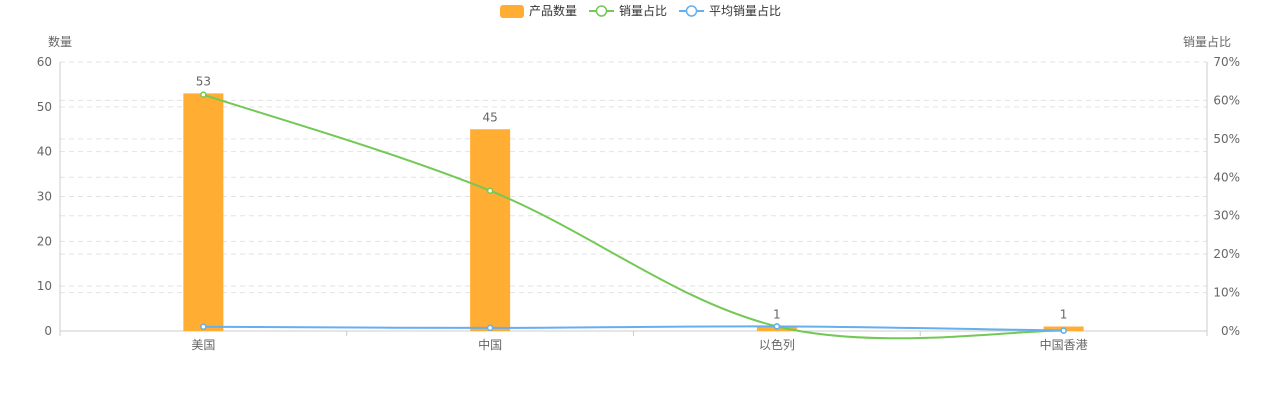 The image size is (1278, 404). I want to click on y-axis-left-tick-label: 60, so click(44, 62).